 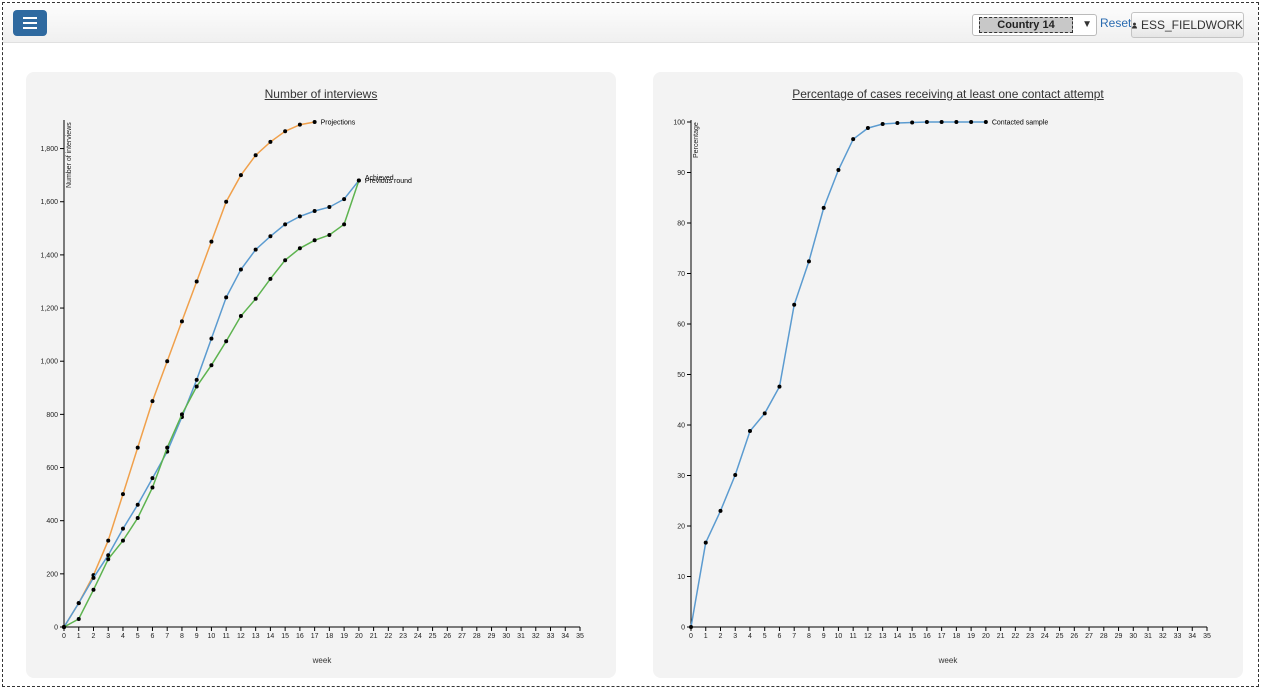 I want to click on series-label: Contacted sample, so click(x=1020, y=123).